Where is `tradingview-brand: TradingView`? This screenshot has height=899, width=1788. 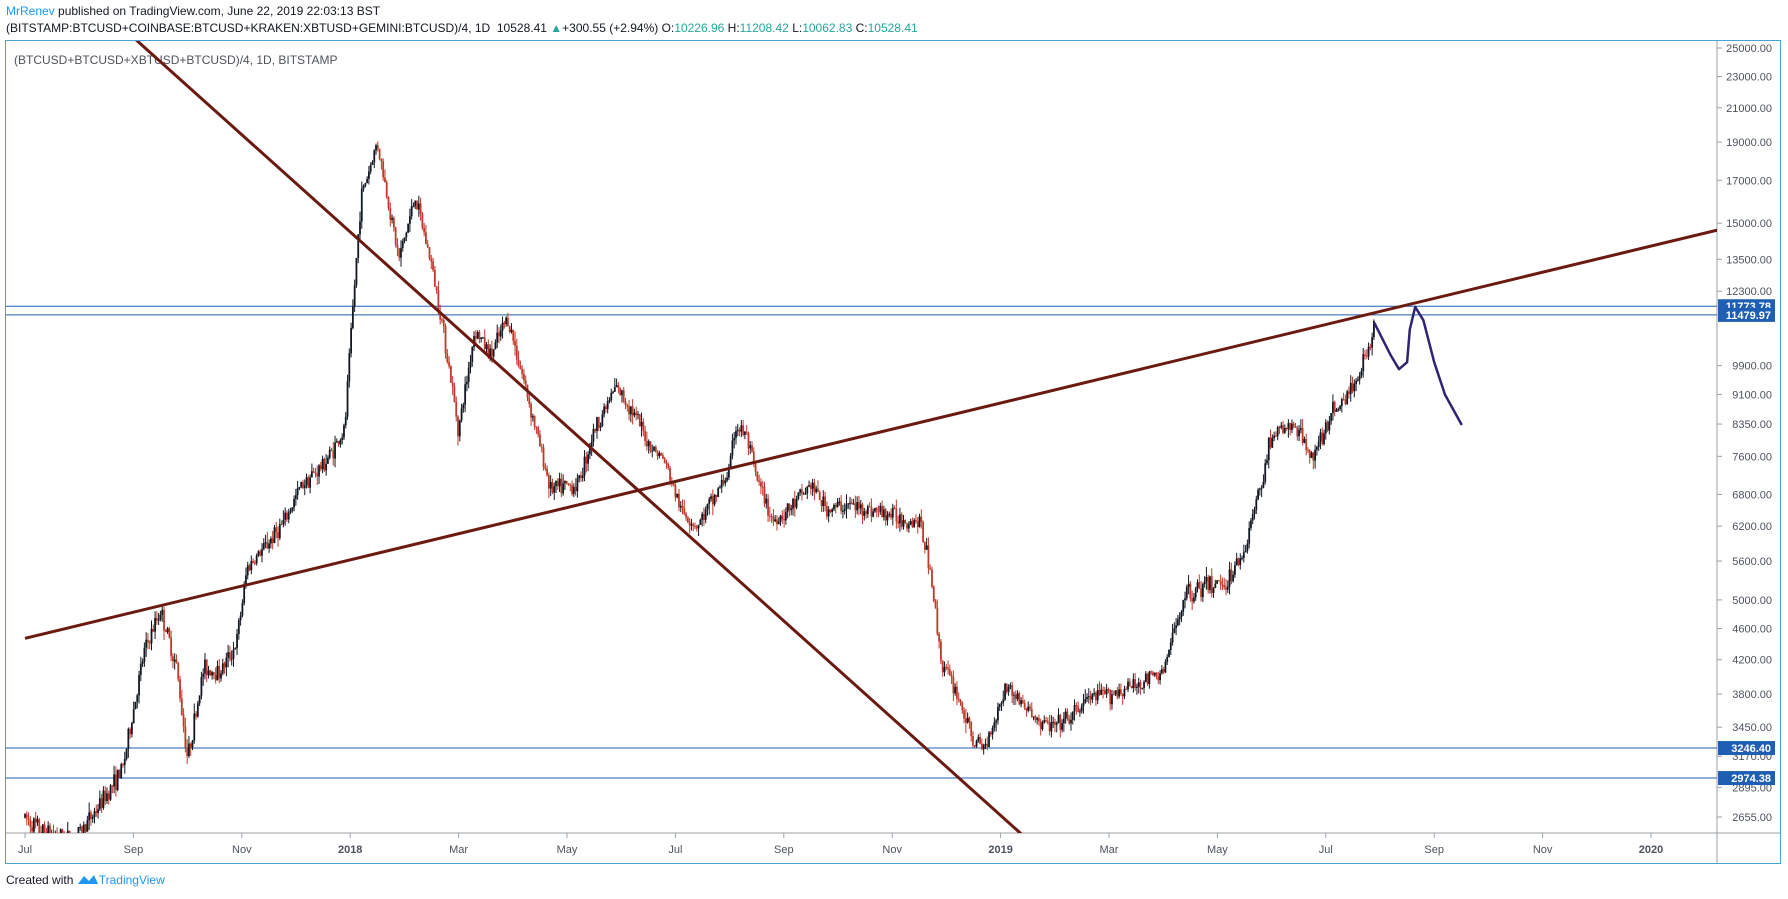 tradingview-brand: TradingView is located at coordinates (131, 880).